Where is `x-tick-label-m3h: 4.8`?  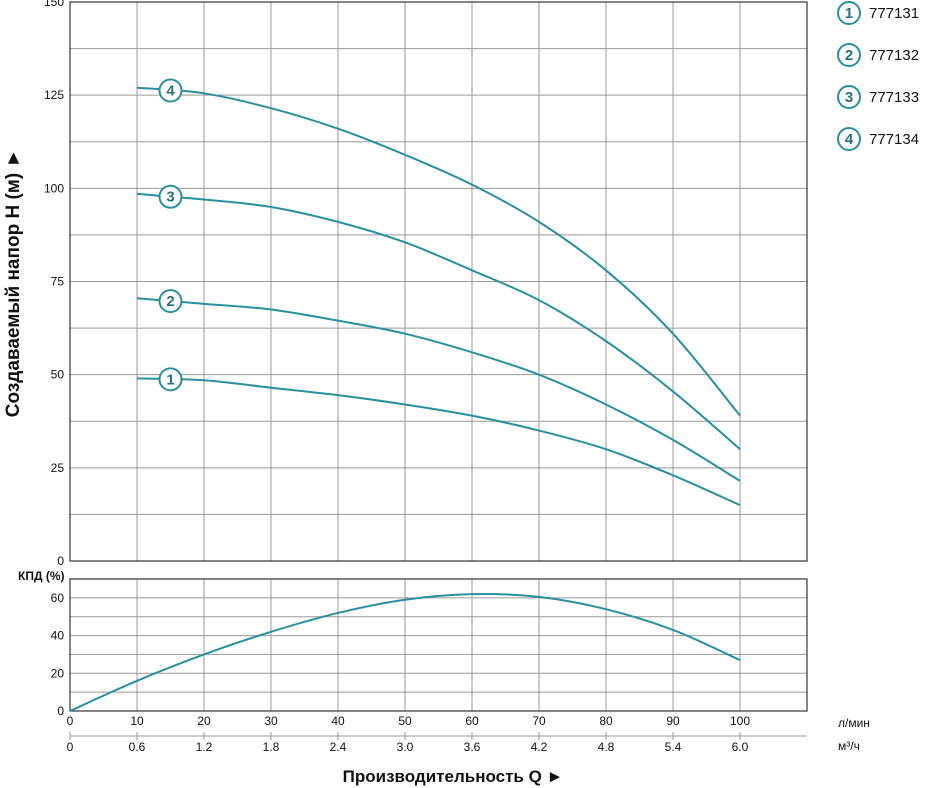
x-tick-label-m3h: 4.8 is located at coordinates (606, 747).